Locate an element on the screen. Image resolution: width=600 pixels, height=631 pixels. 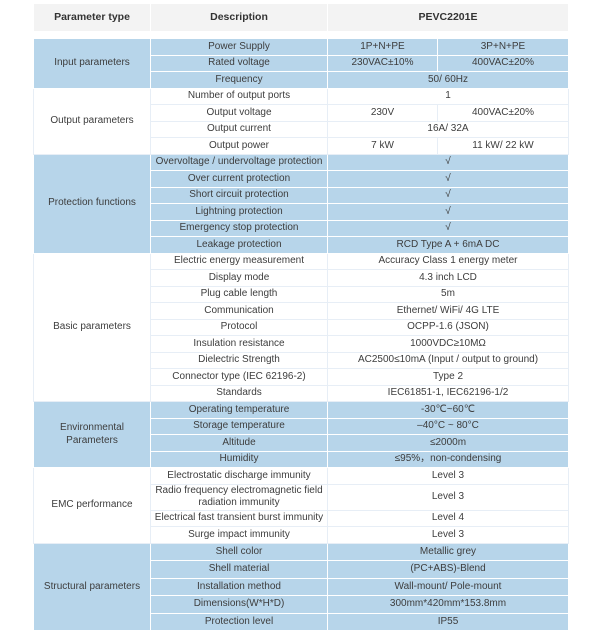
value-cell: Wall-mount/ Pole-mount is located at coordinates (448, 586).